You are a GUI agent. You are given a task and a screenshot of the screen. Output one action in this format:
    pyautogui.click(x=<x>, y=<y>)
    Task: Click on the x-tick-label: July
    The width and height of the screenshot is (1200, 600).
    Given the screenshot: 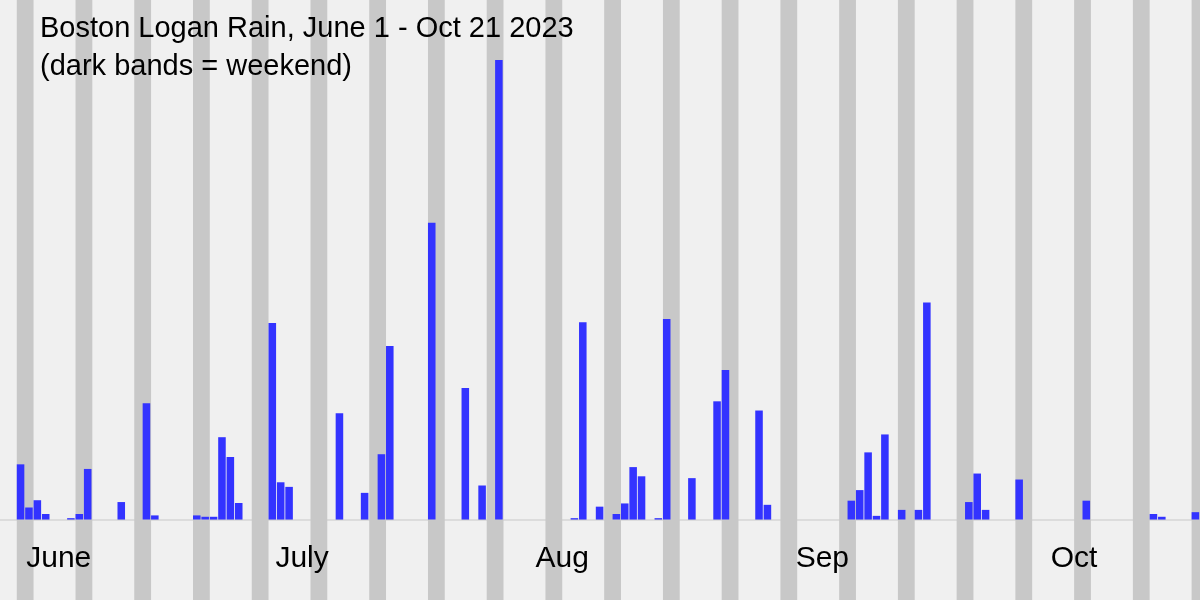 What is the action you would take?
    pyautogui.click(x=302, y=557)
    